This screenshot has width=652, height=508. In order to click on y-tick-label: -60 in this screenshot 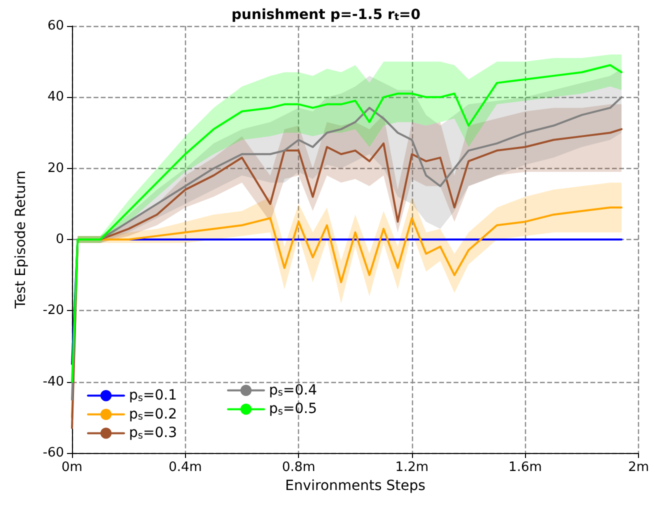, I will do `click(53, 453)`.